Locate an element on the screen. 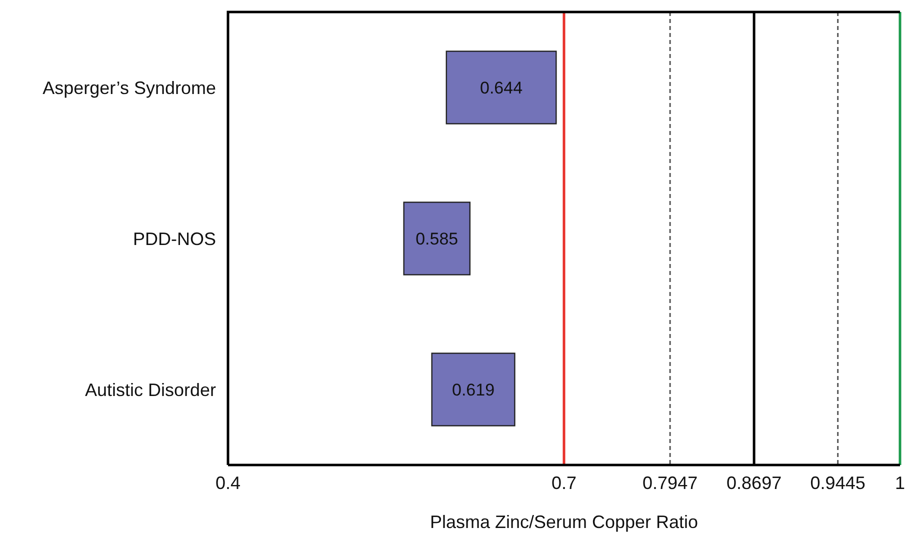  y-tick-label: Autistic Disorder is located at coordinates (150, 390).